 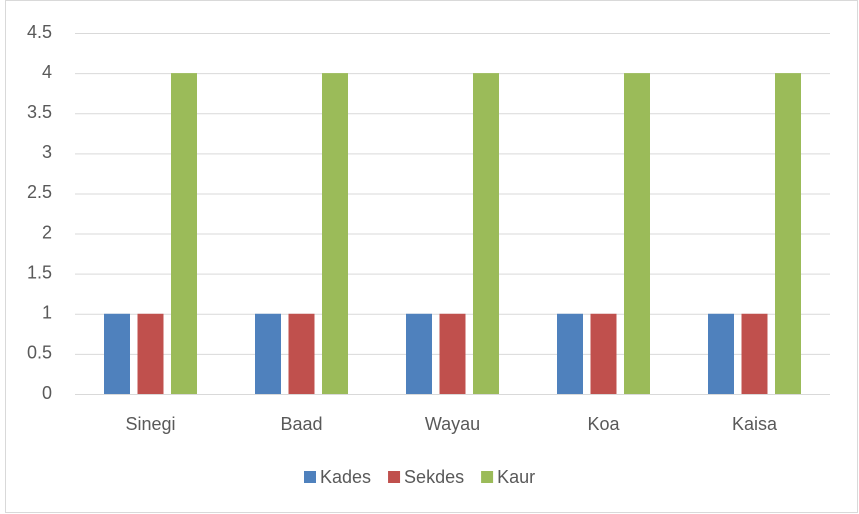 What do you see at coordinates (39, 192) in the screenshot?
I see `y-tick-label: 2.5` at bounding box center [39, 192].